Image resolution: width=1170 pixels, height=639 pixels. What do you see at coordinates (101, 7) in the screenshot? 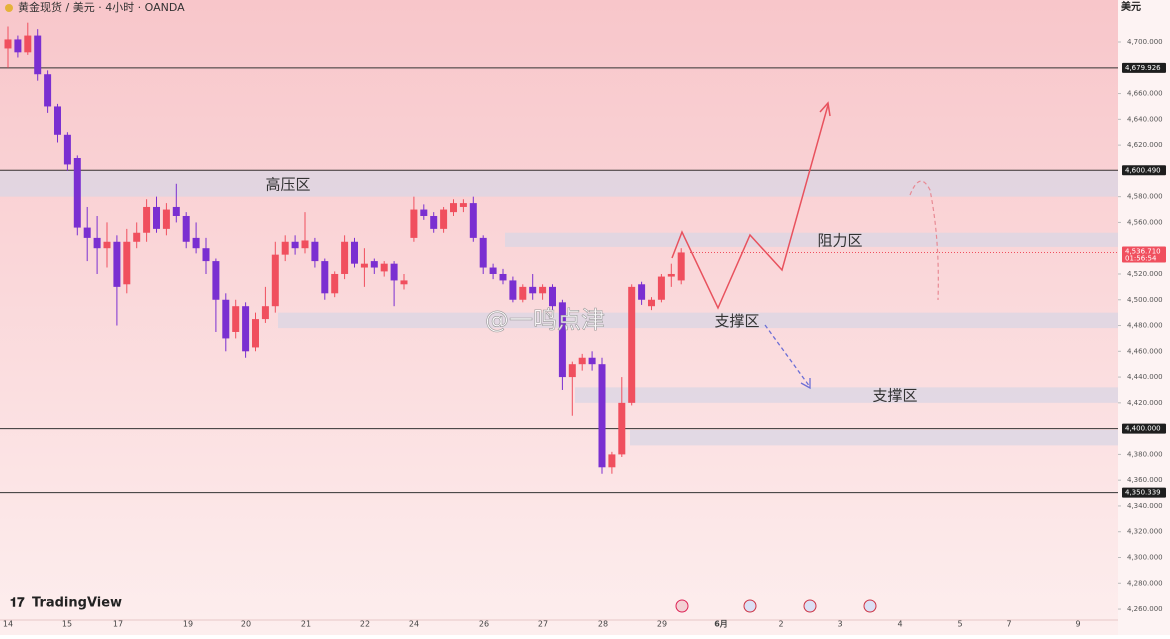
I see `chart-title: 黄金现货 / 美元 · 4小时 · OANDA` at bounding box center [101, 7].